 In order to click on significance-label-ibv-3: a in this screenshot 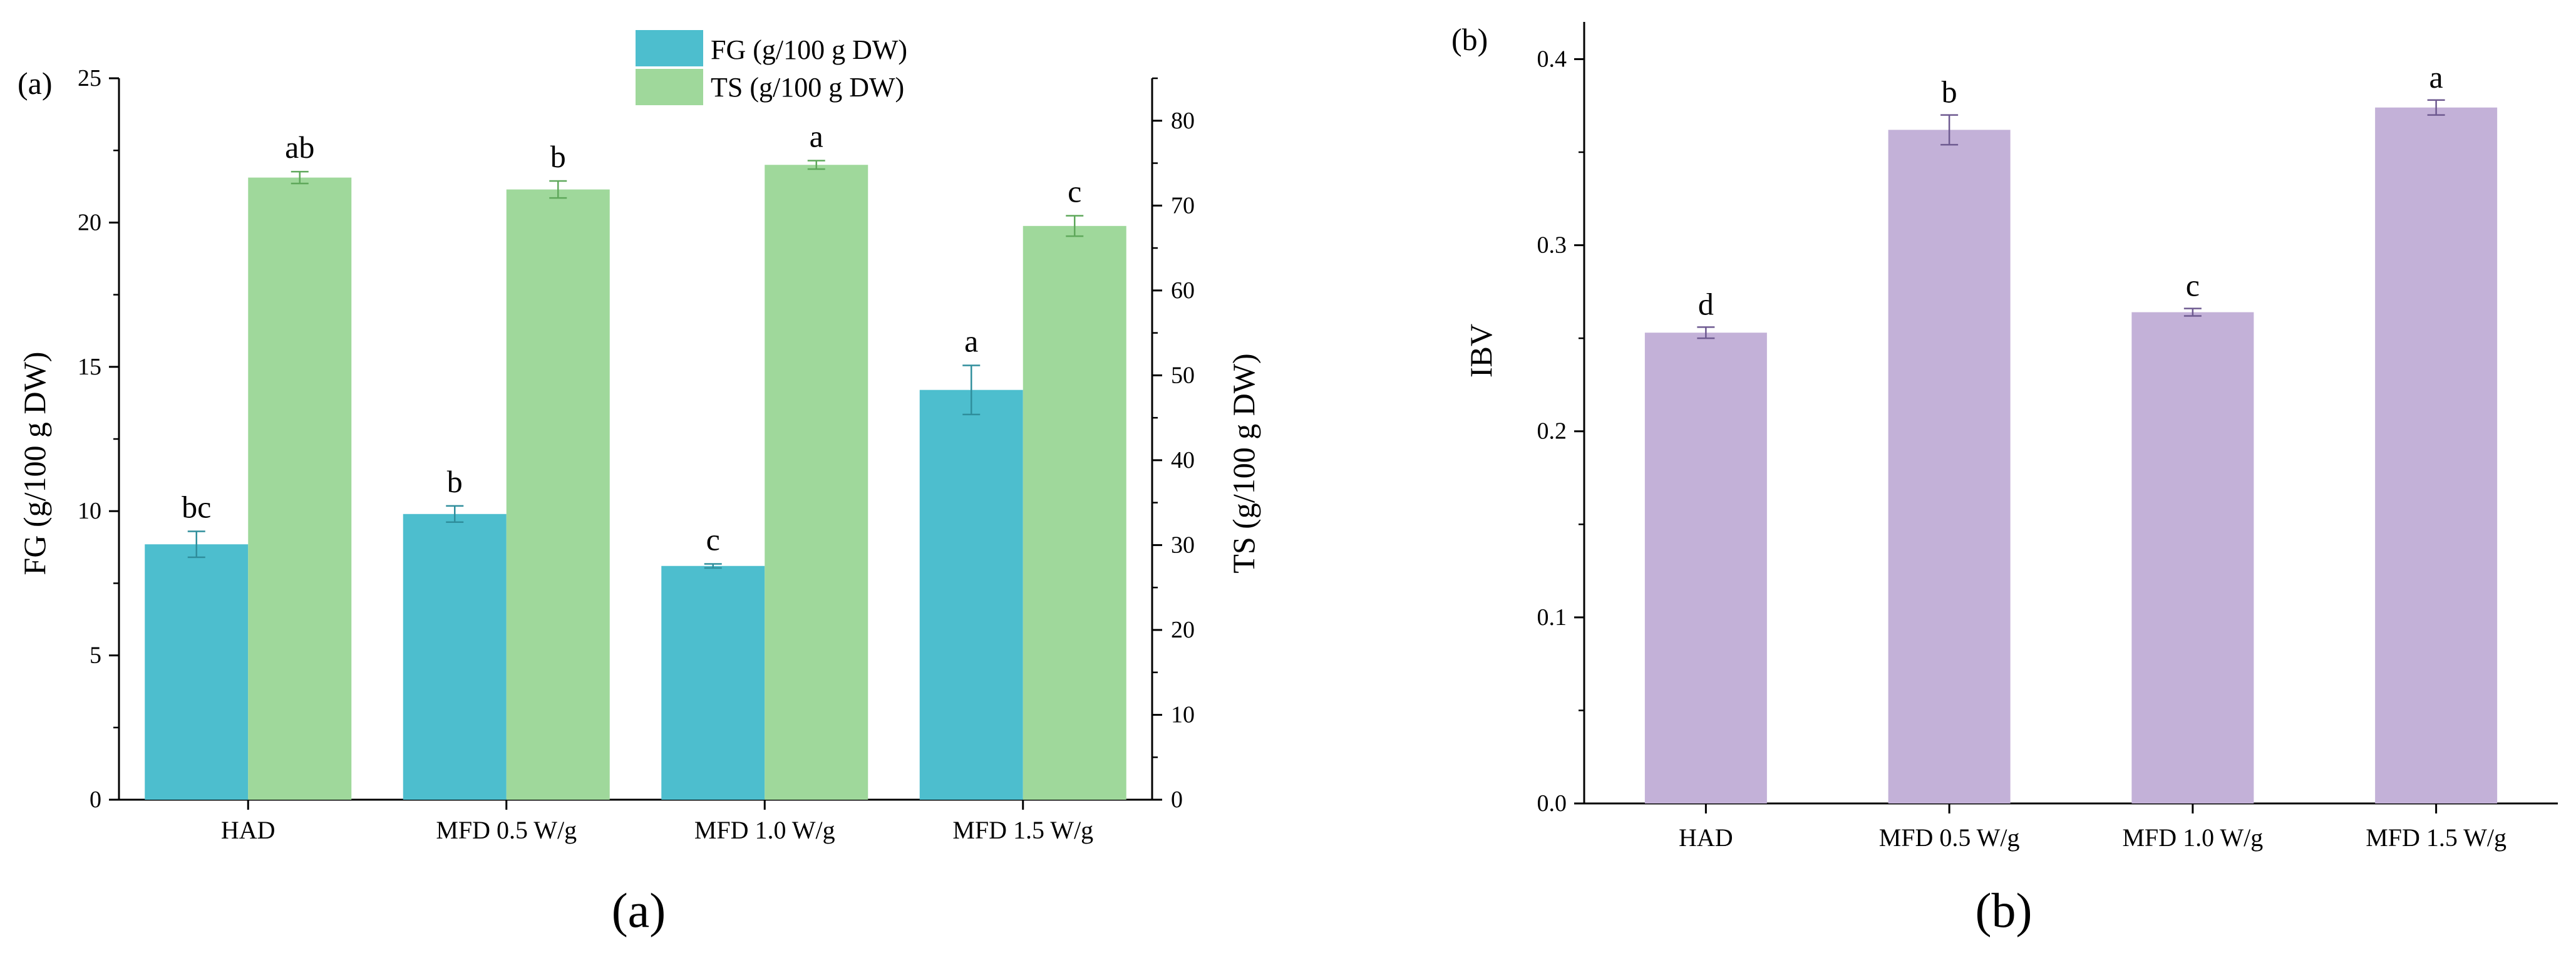, I will do `click(2436, 77)`.